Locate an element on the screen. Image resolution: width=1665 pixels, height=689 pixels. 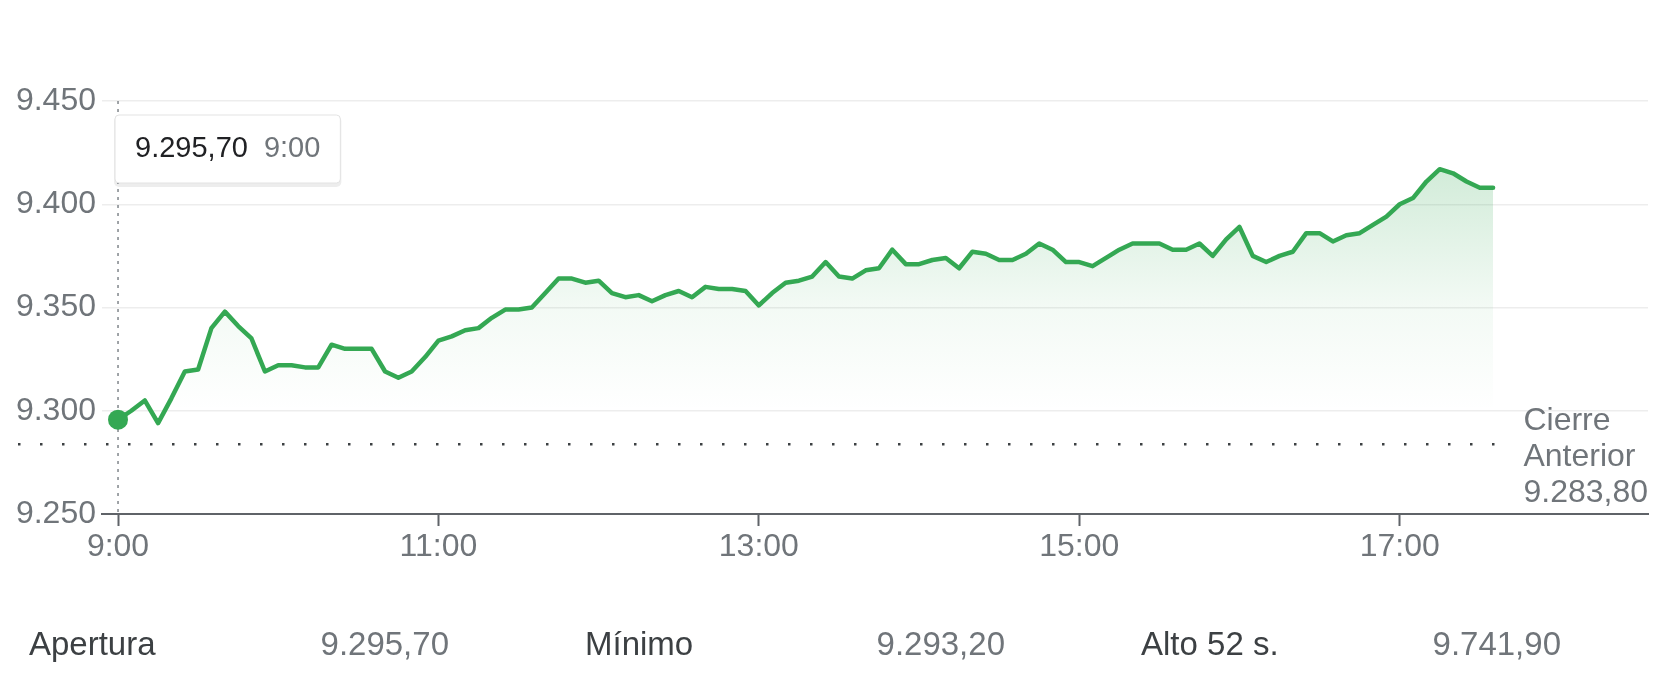
y-tick-label: 9.350 is located at coordinates (55, 305).